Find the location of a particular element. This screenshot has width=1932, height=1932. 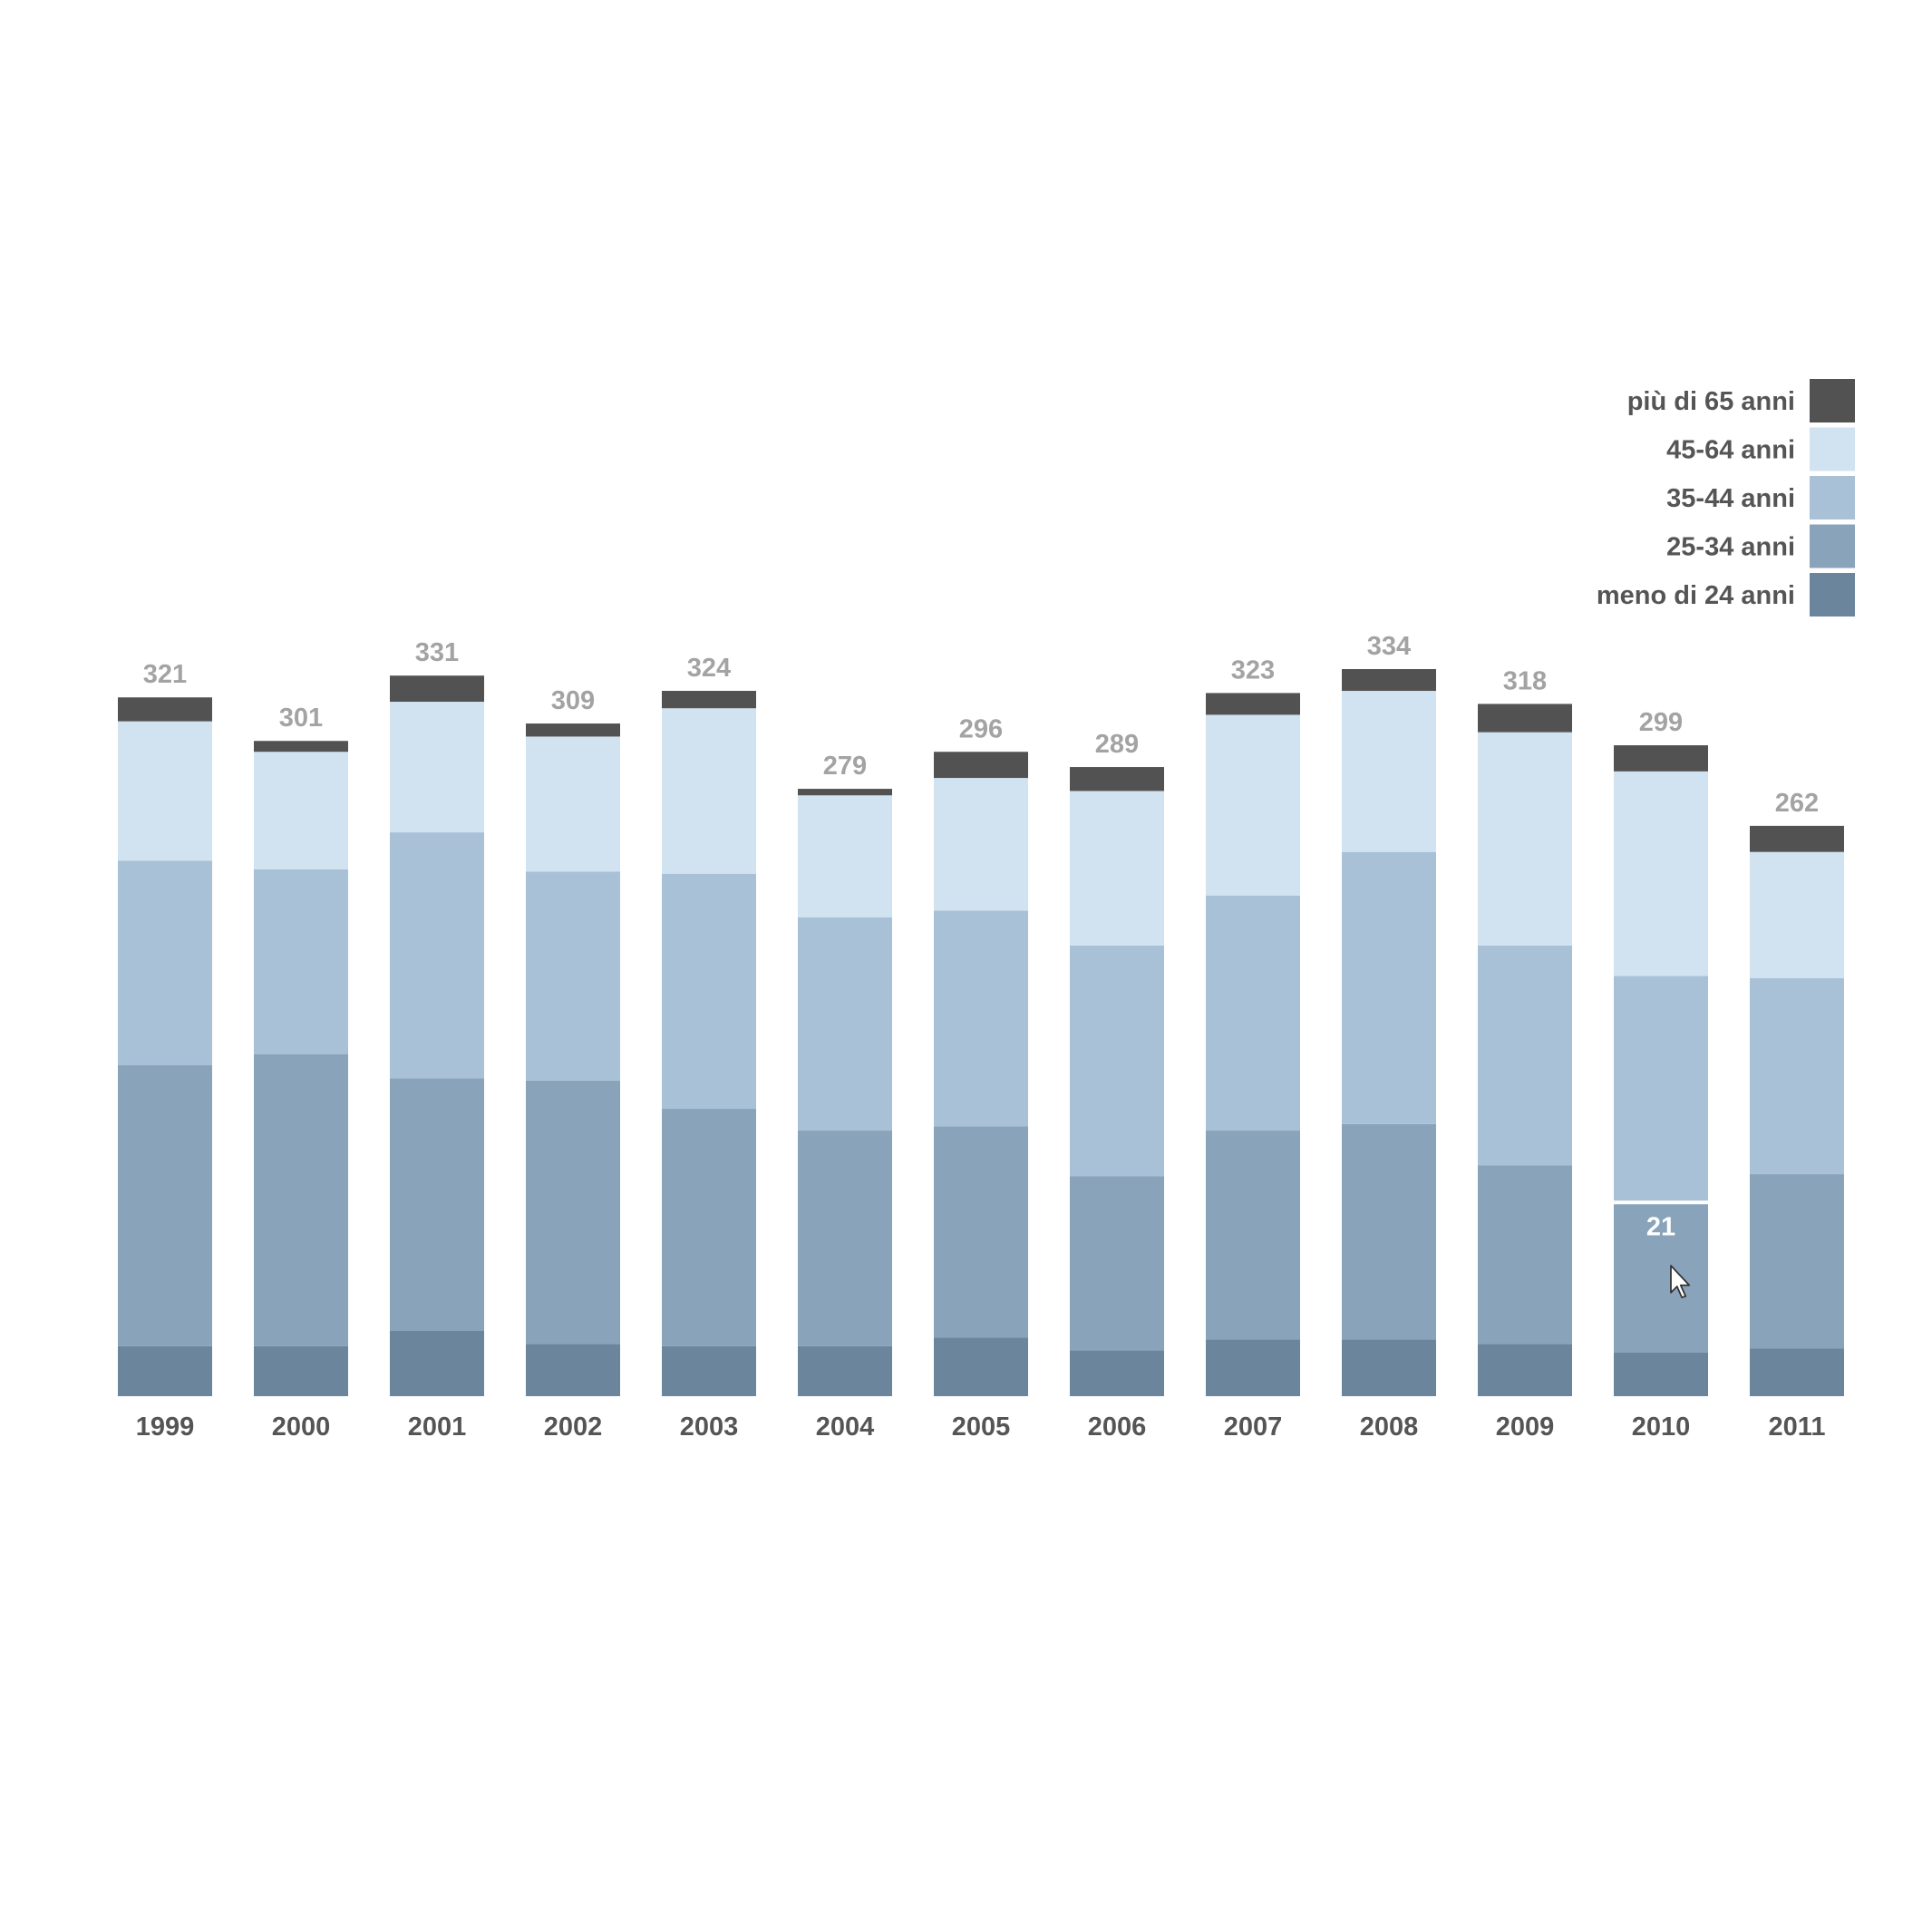

bar-segment-25-34-anni-2001 is located at coordinates (437, 1205).